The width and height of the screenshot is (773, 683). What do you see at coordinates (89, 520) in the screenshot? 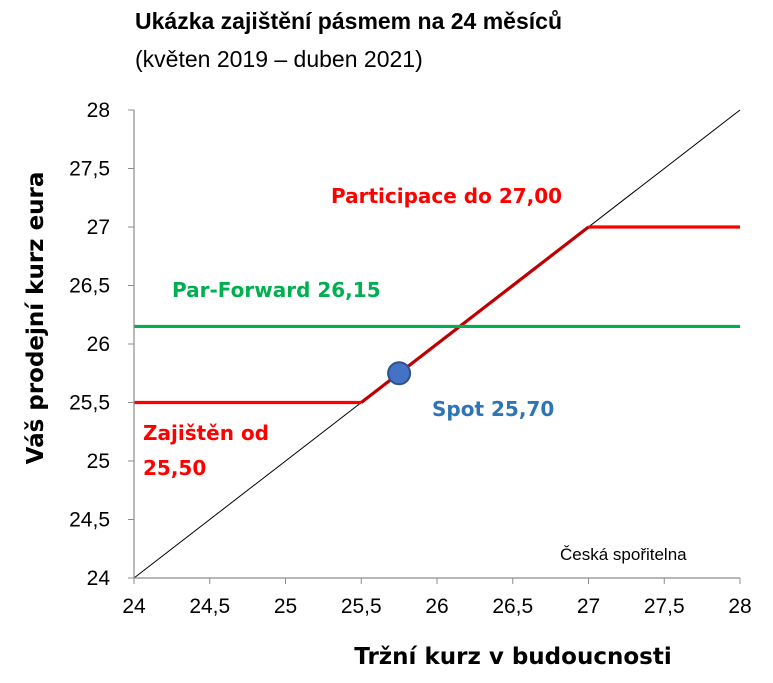
I see `y-tick-label: 24,5` at bounding box center [89, 520].